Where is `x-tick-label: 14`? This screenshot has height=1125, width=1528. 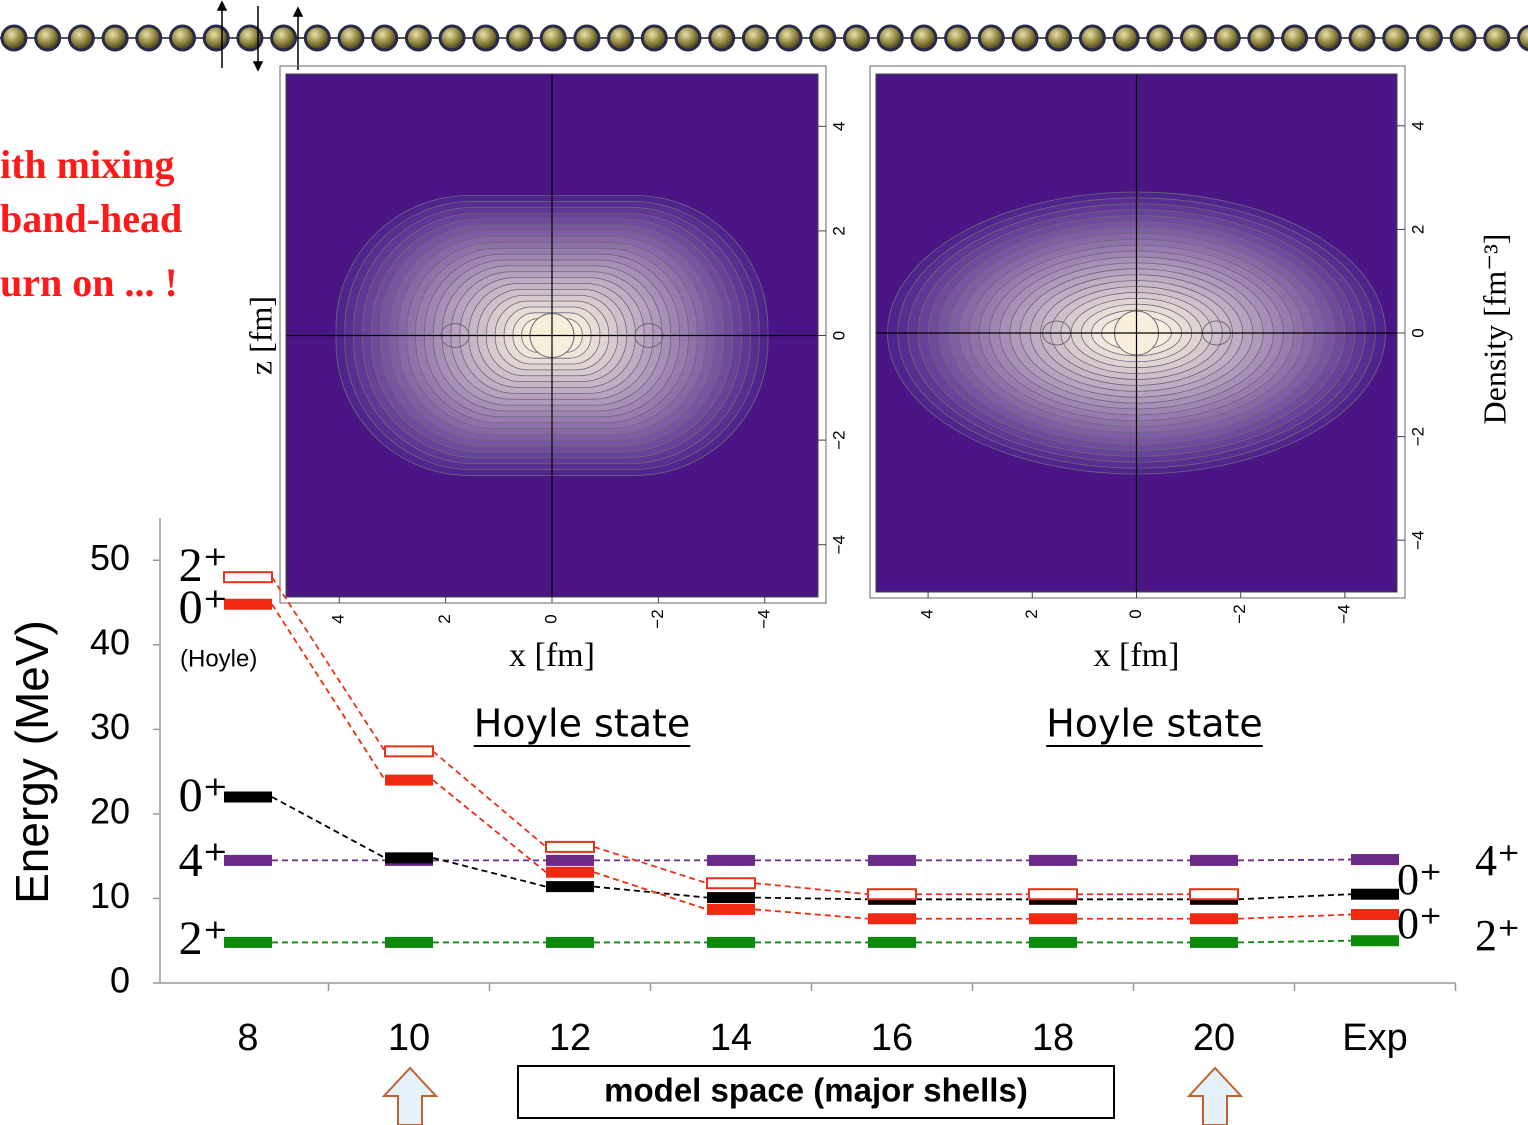 x-tick-label: 14 is located at coordinates (731, 1038).